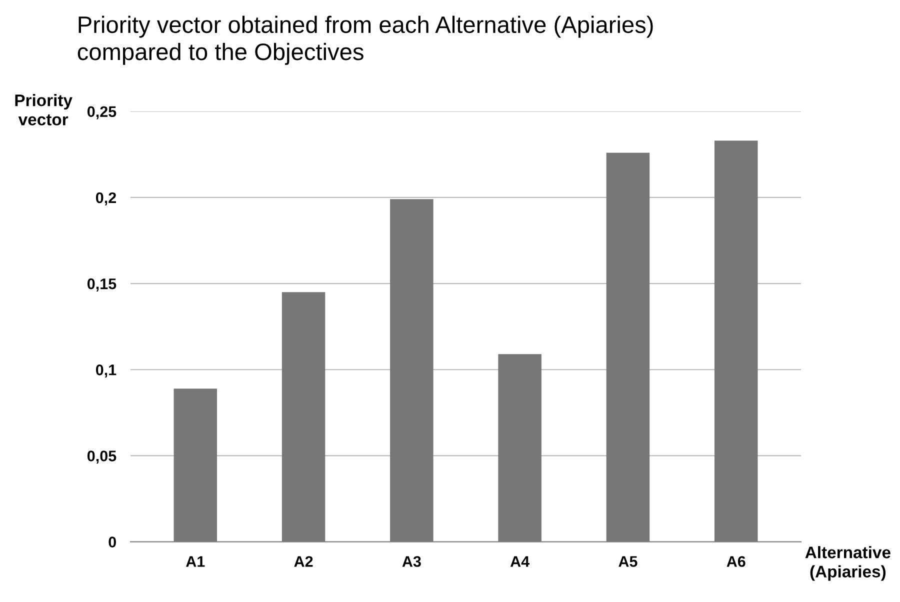 The image size is (900, 602). Describe the element at coordinates (365, 40) in the screenshot. I see `chart-title: Priority vector obtained from each Alternative (Apiaries) compared to the Objectives` at that location.